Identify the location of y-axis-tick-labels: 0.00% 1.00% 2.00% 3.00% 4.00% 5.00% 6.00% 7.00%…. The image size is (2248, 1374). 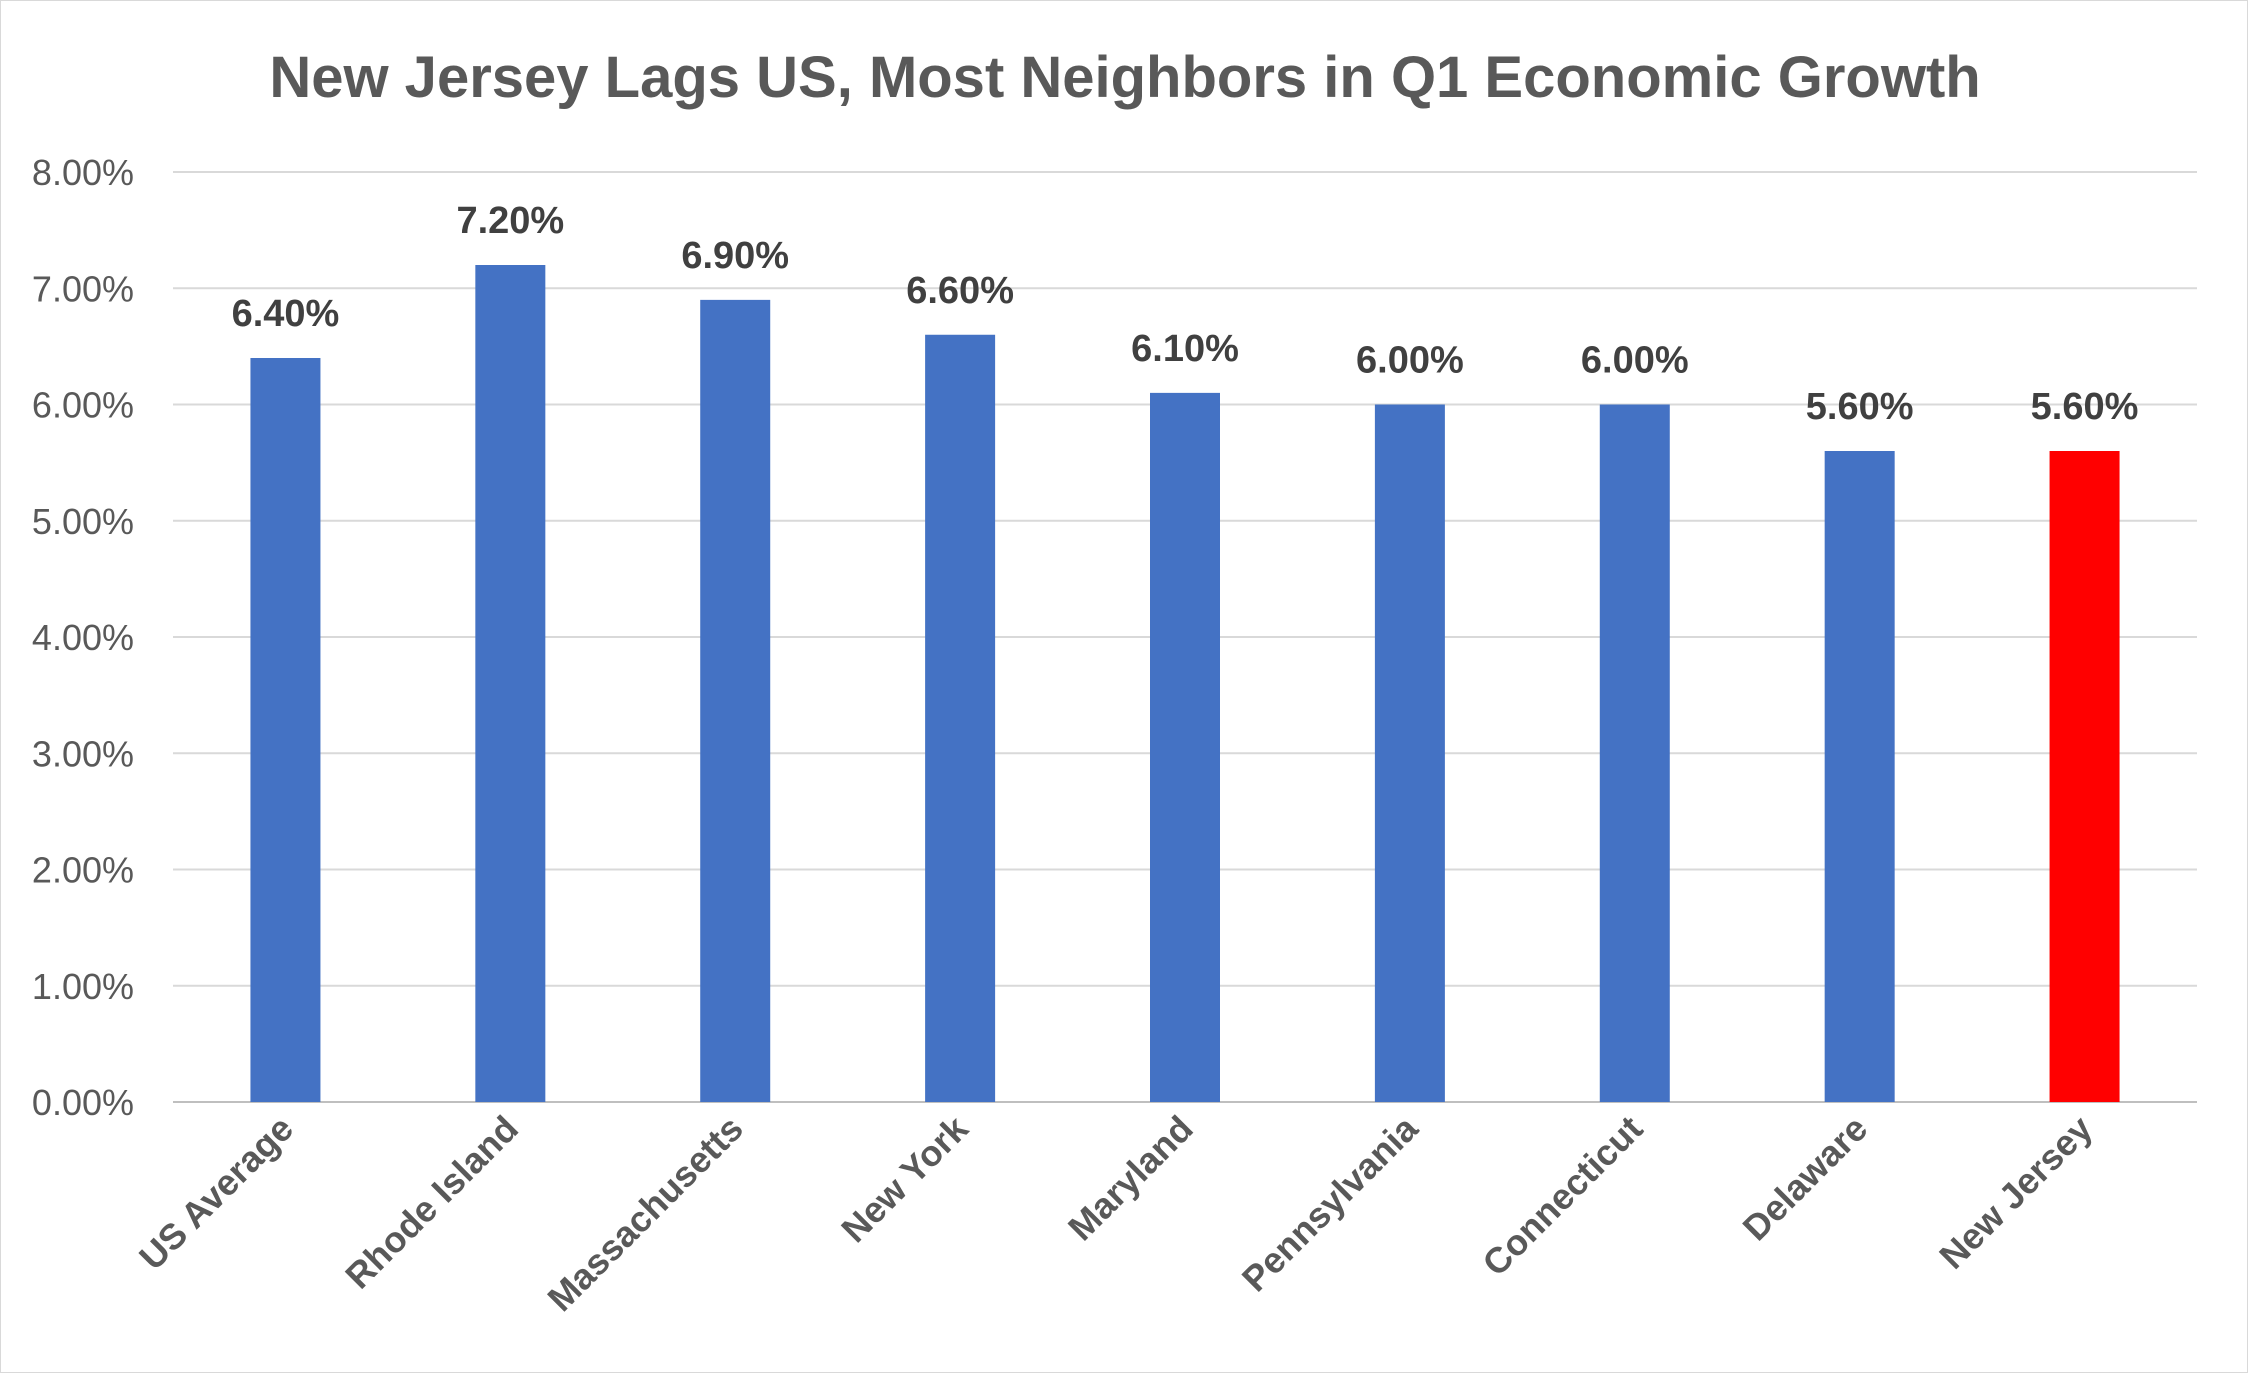
(83, 637).